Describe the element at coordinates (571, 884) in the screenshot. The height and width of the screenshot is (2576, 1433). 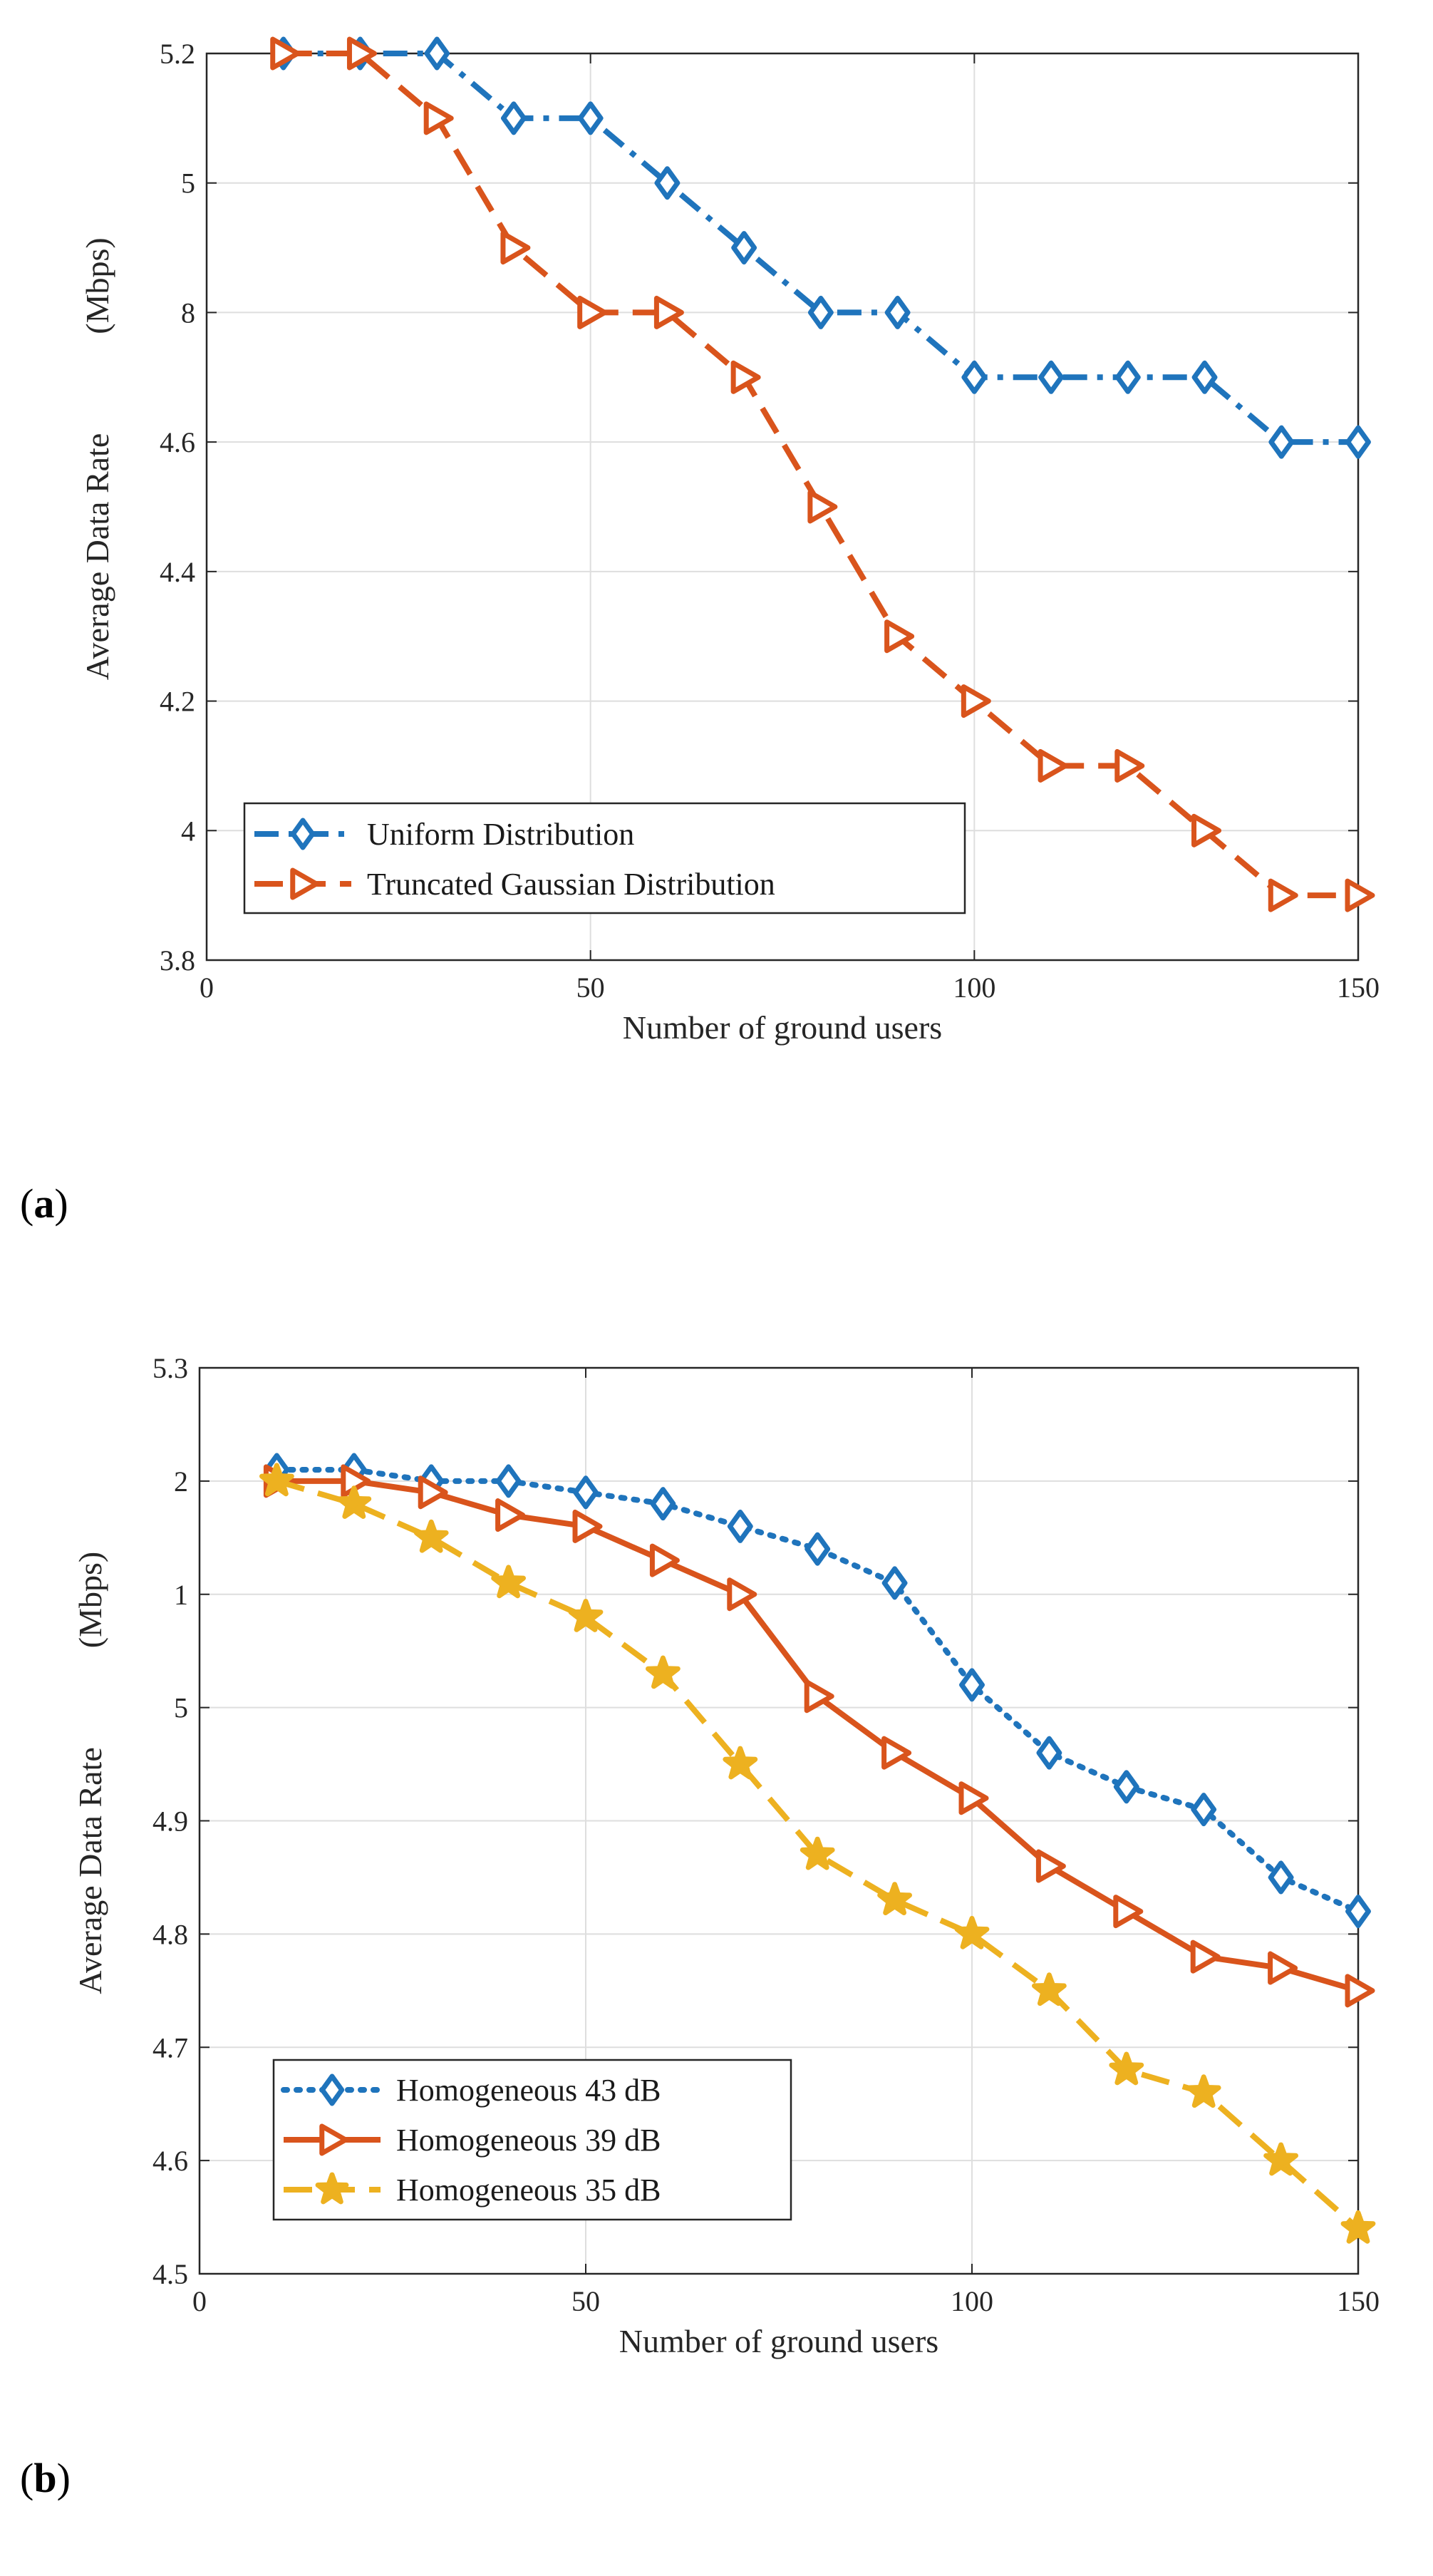
I see `legend-label-1: Truncated Gaussian Distribution` at that location.